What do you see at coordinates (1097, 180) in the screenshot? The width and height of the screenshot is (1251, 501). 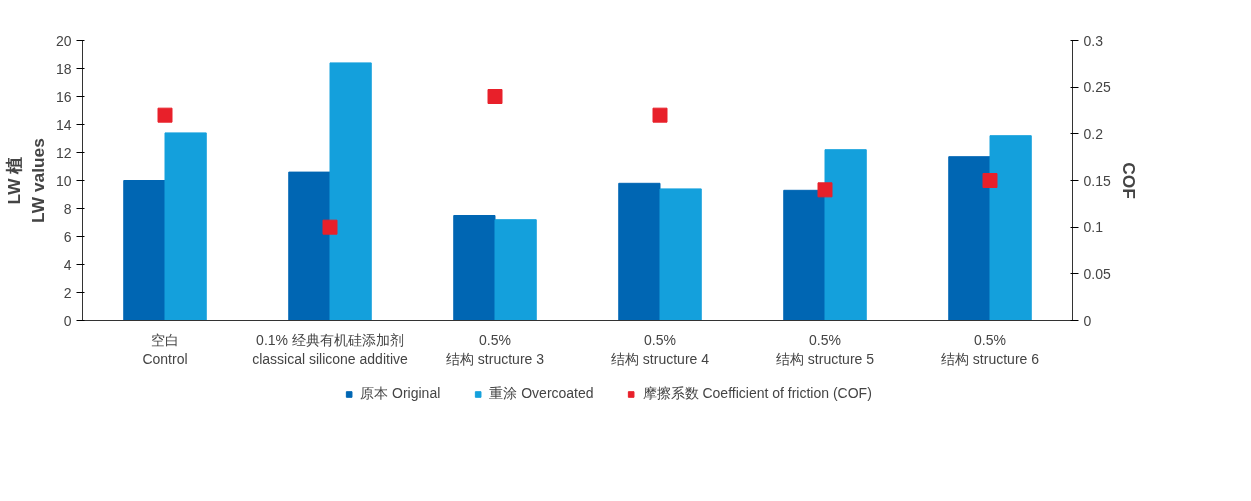 I see `y2-tick-label: 0.15` at bounding box center [1097, 180].